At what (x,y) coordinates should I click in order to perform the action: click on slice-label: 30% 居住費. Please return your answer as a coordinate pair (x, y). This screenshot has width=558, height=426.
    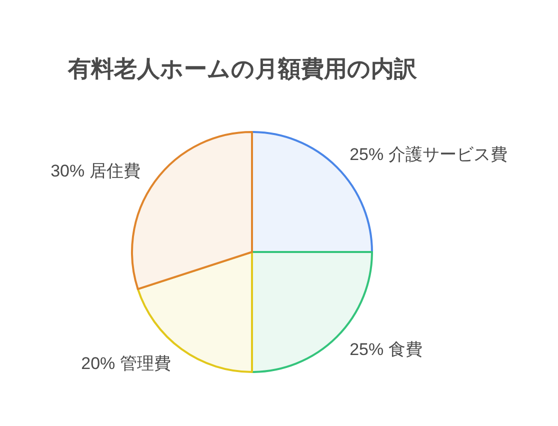
    Looking at the image, I should click on (95, 170).